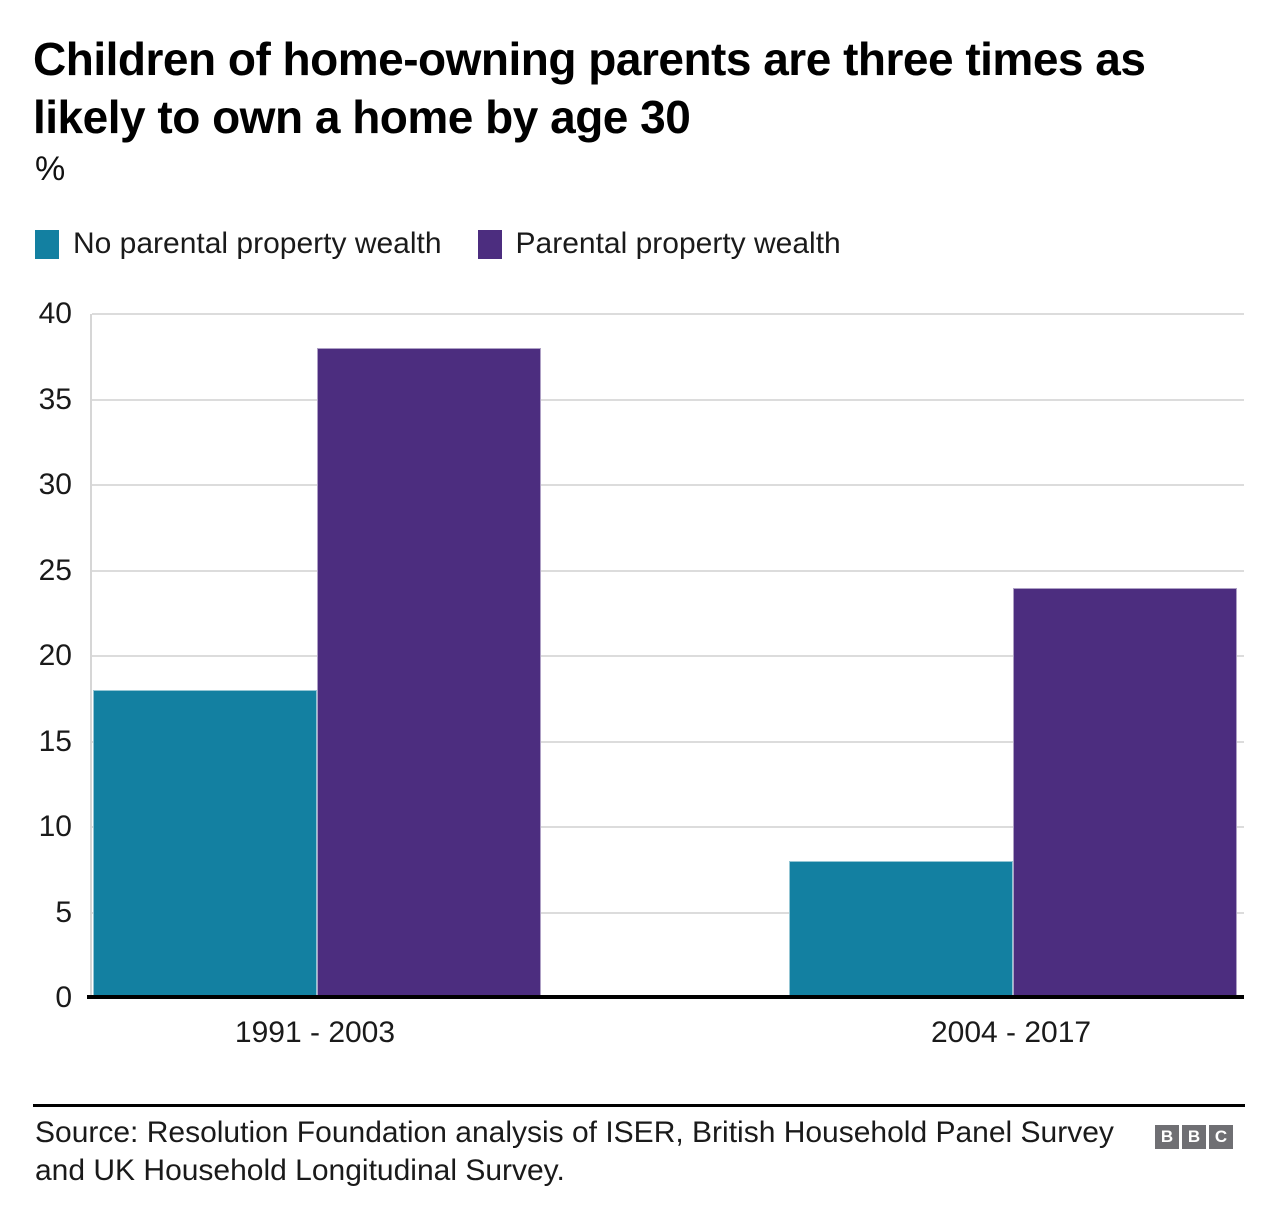 Image resolution: width=1280 pixels, height=1220 pixels. I want to click on bar-no-parental-property-wealth-1991-2003, so click(204, 844).